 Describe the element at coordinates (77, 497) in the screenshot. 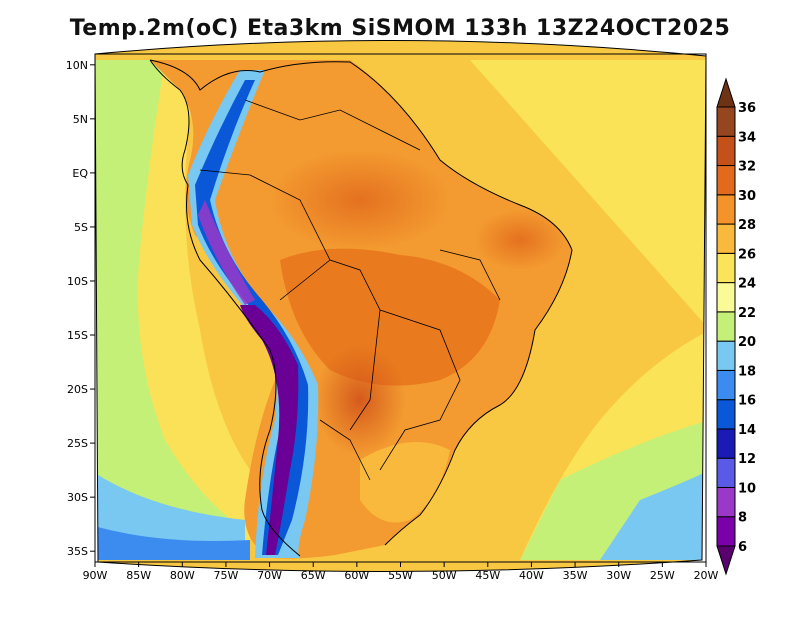

I see `y-tick-label: 30S` at that location.